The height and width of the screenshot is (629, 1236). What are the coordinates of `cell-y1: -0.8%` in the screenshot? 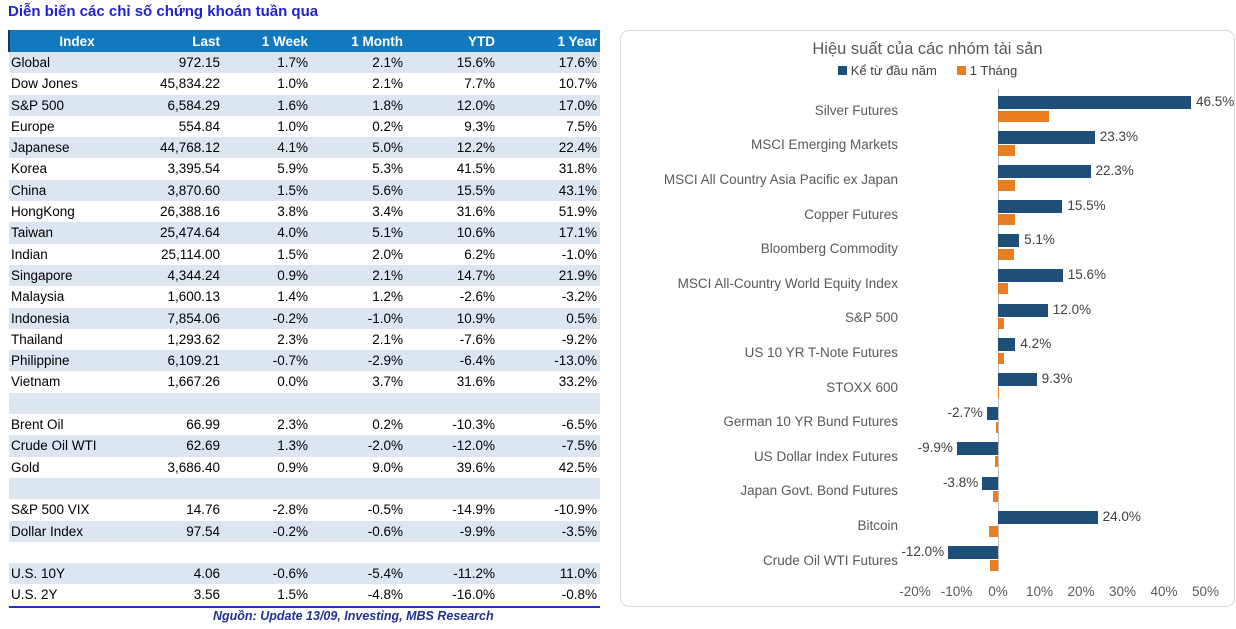 It's located at (549, 596).